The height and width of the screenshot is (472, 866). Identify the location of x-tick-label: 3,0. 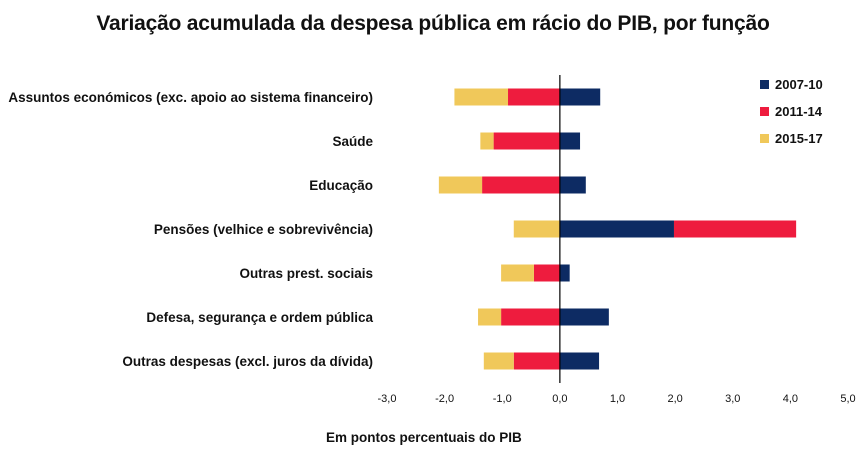
(732, 399).